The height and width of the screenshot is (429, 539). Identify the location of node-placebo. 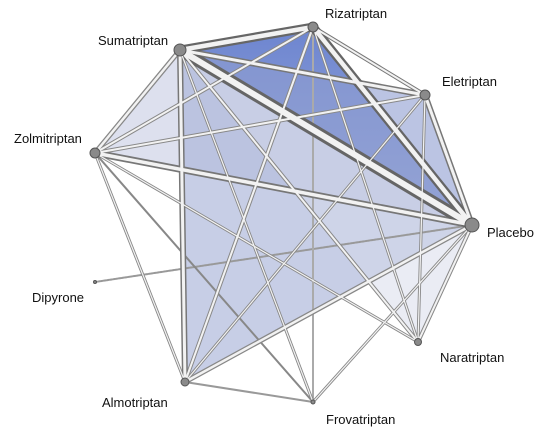
(472, 225).